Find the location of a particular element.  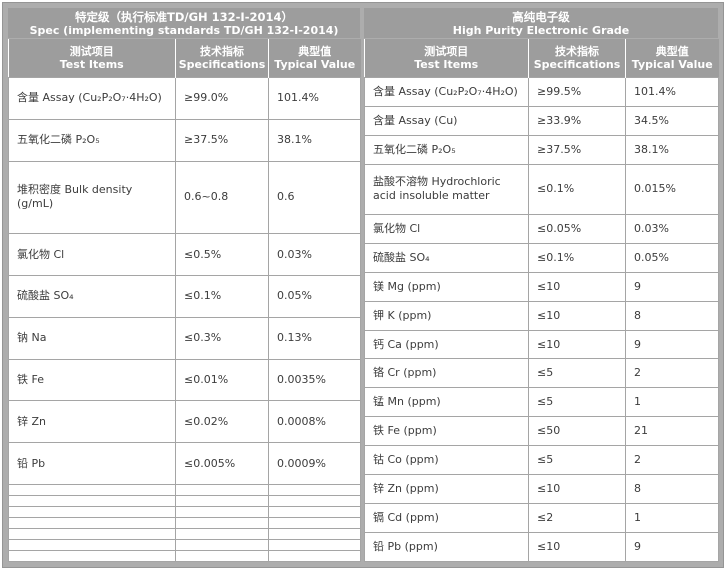

typical-value-cell: 0.015% is located at coordinates (672, 189).